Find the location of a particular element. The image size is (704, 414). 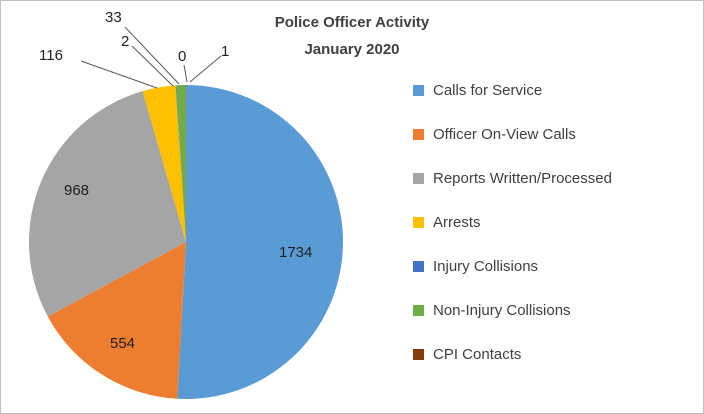

legend-label: Non-Injury Collisions is located at coordinates (502, 310).